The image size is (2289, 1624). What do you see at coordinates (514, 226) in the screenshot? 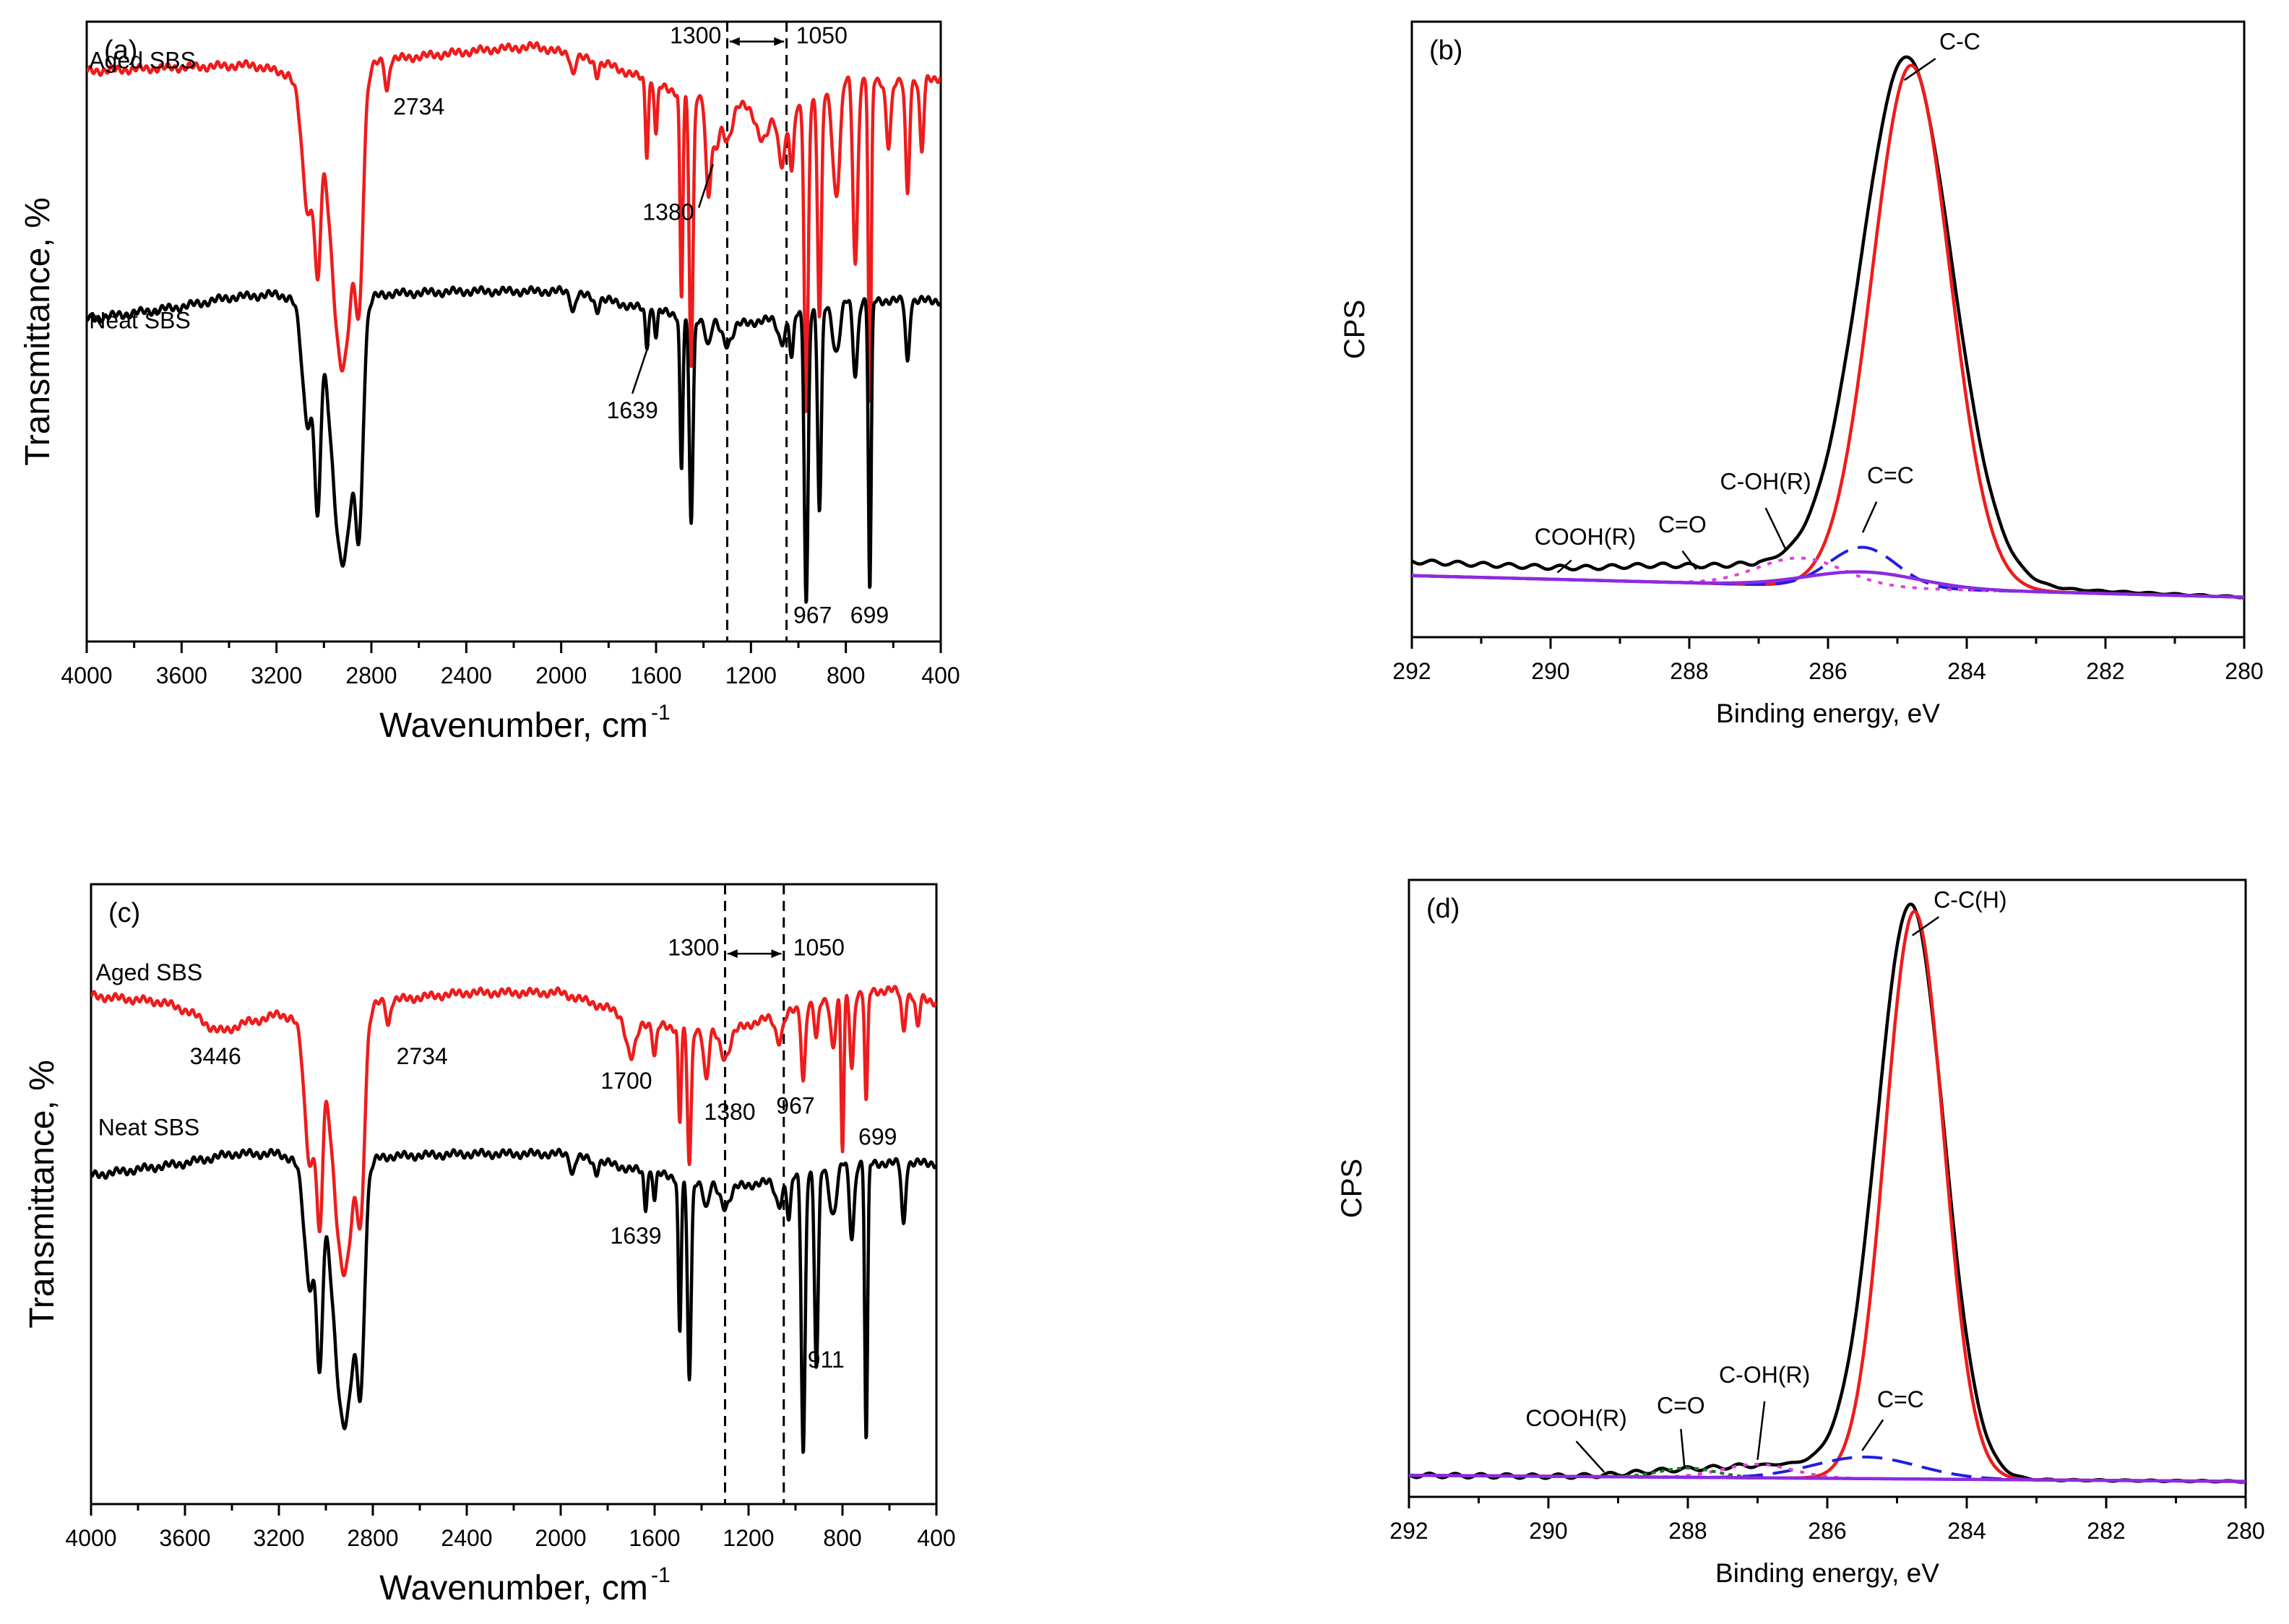
I see `series-aged-sbs` at bounding box center [514, 226].